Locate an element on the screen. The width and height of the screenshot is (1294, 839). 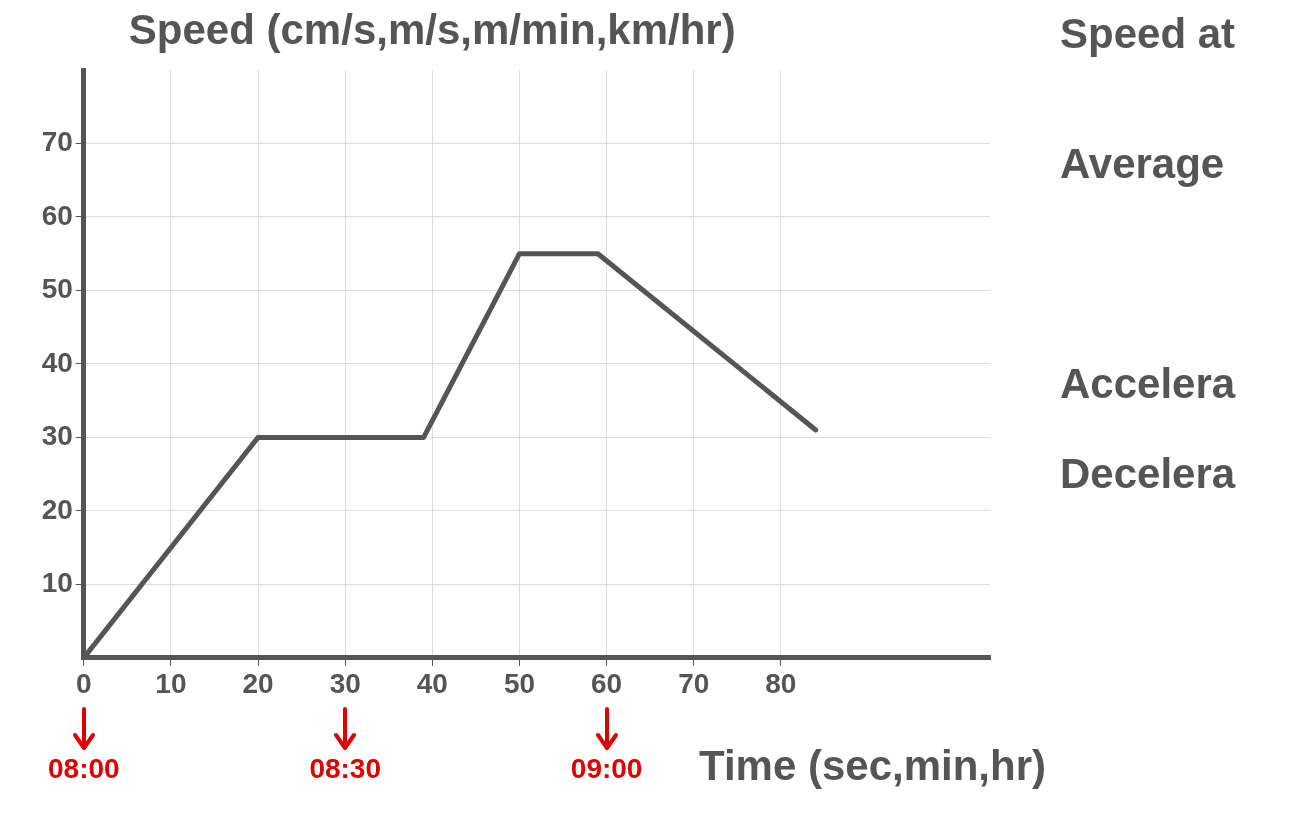
x-tick-label: 0 is located at coordinates (84, 684).